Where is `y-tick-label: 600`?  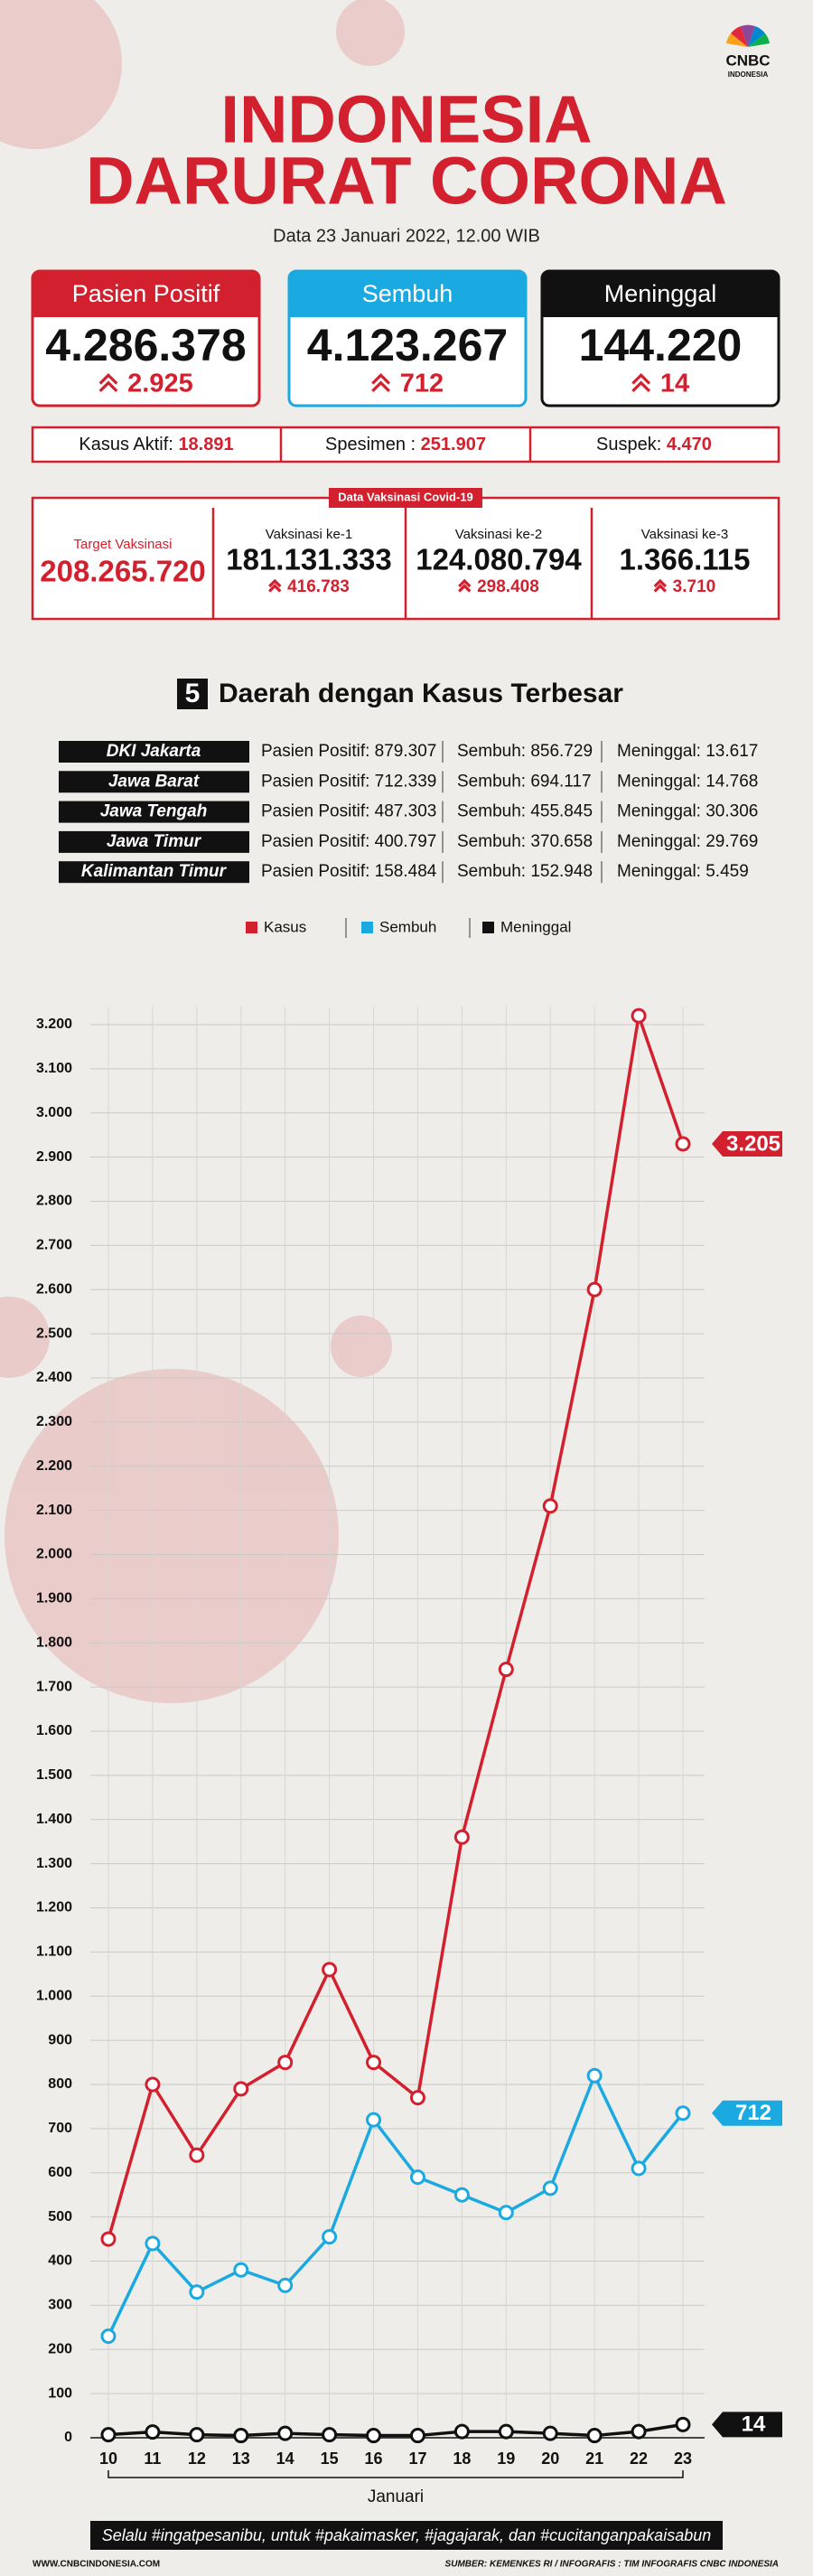 y-tick-label: 600 is located at coordinates (60, 2172).